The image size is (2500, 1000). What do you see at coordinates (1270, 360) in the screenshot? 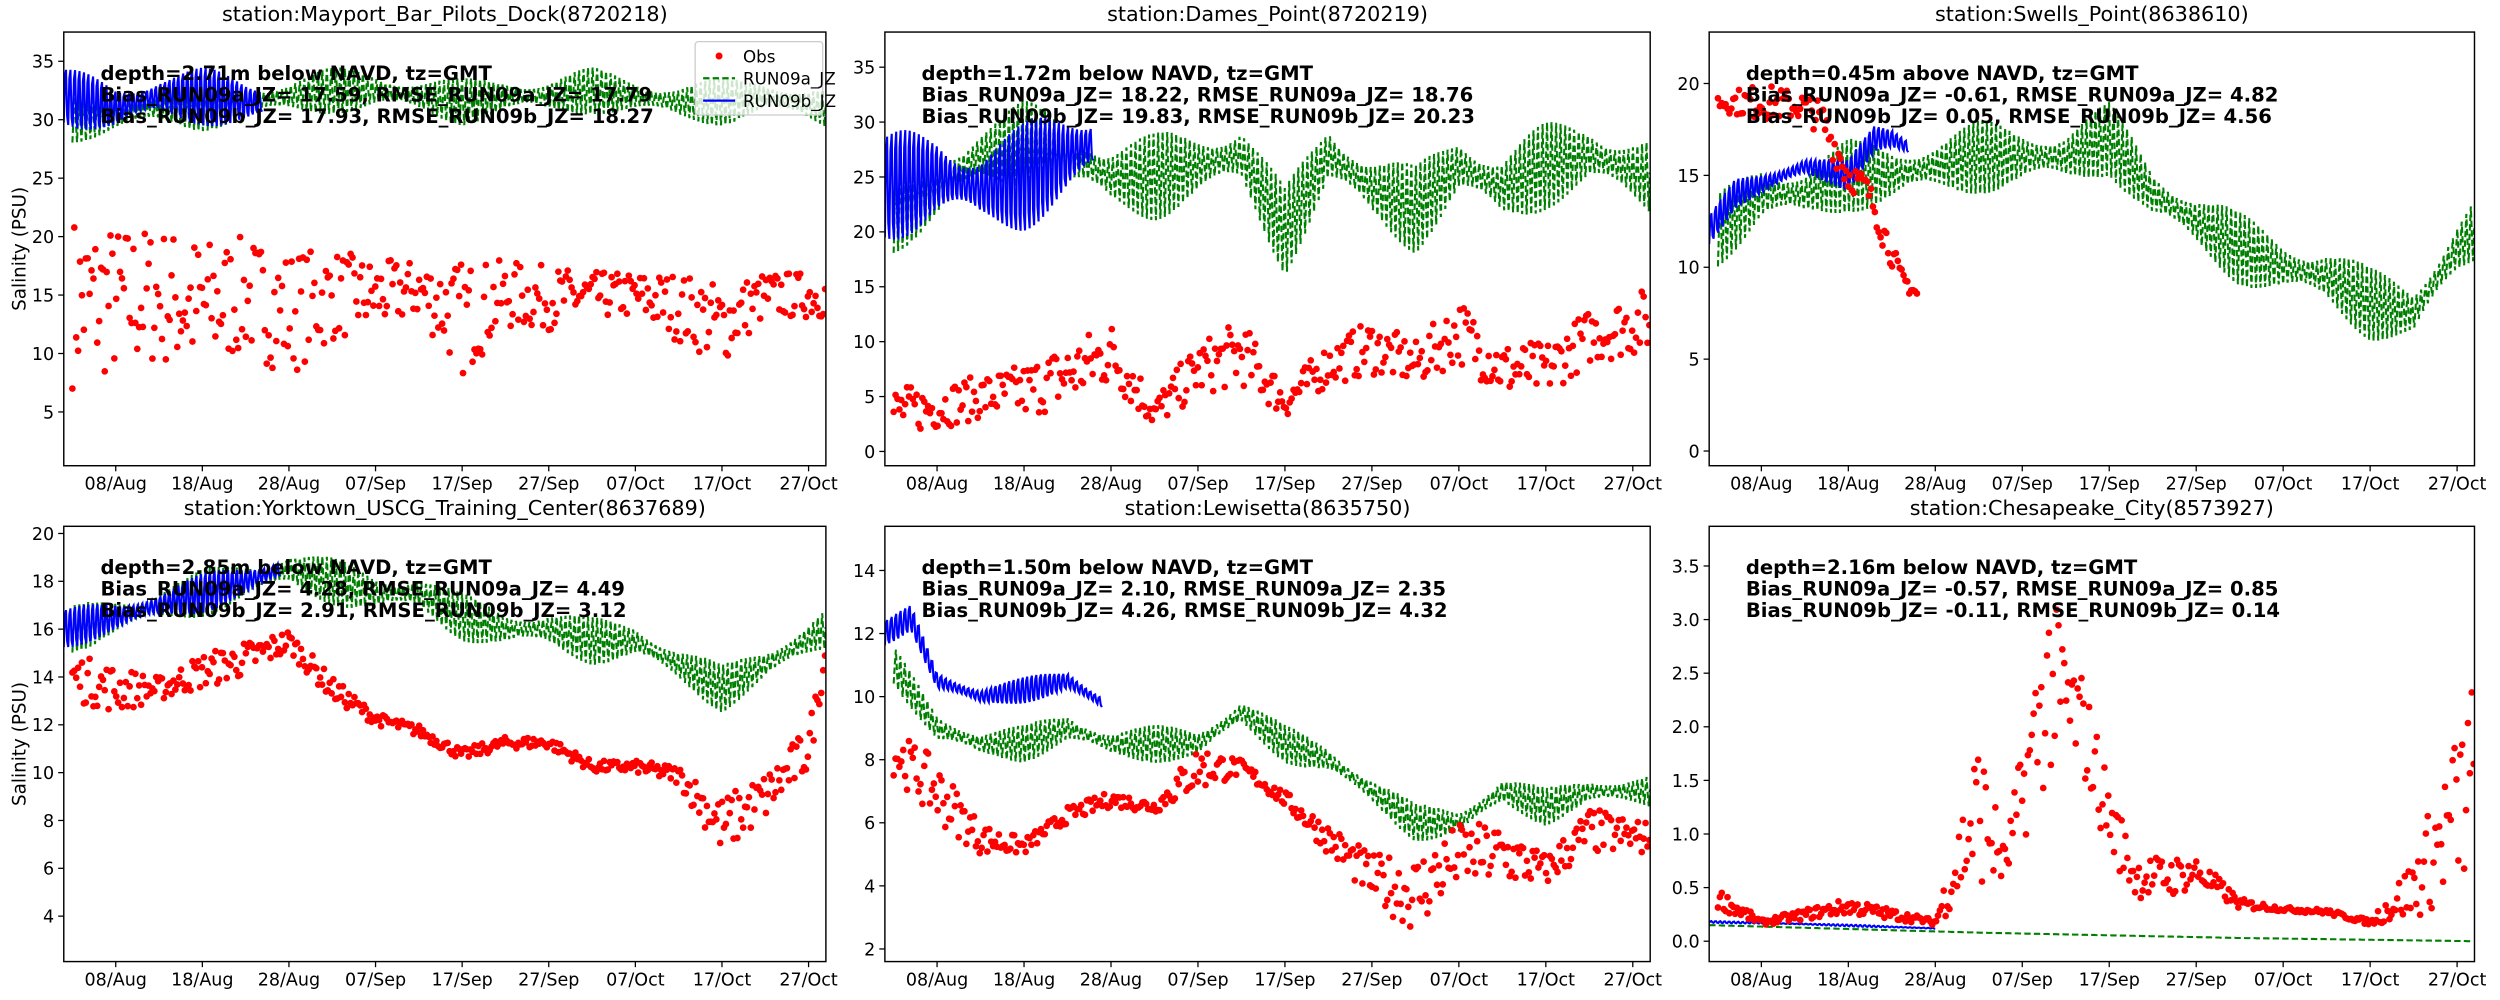
I see `obs-markers` at bounding box center [1270, 360].